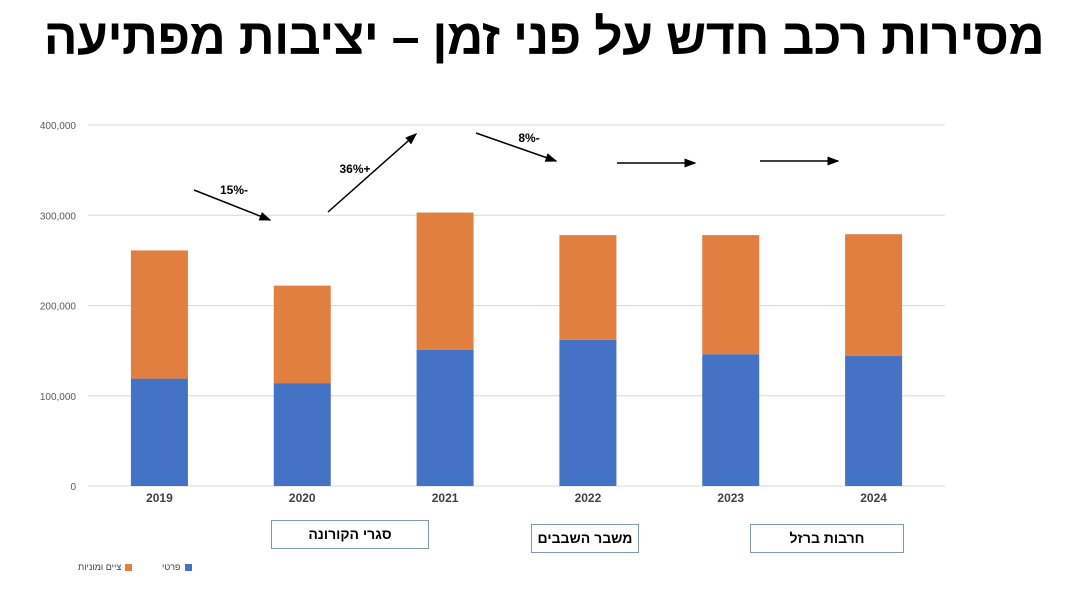 This screenshot has width=1088, height=603. I want to click on x-tick-label: 2023, so click(730, 498).